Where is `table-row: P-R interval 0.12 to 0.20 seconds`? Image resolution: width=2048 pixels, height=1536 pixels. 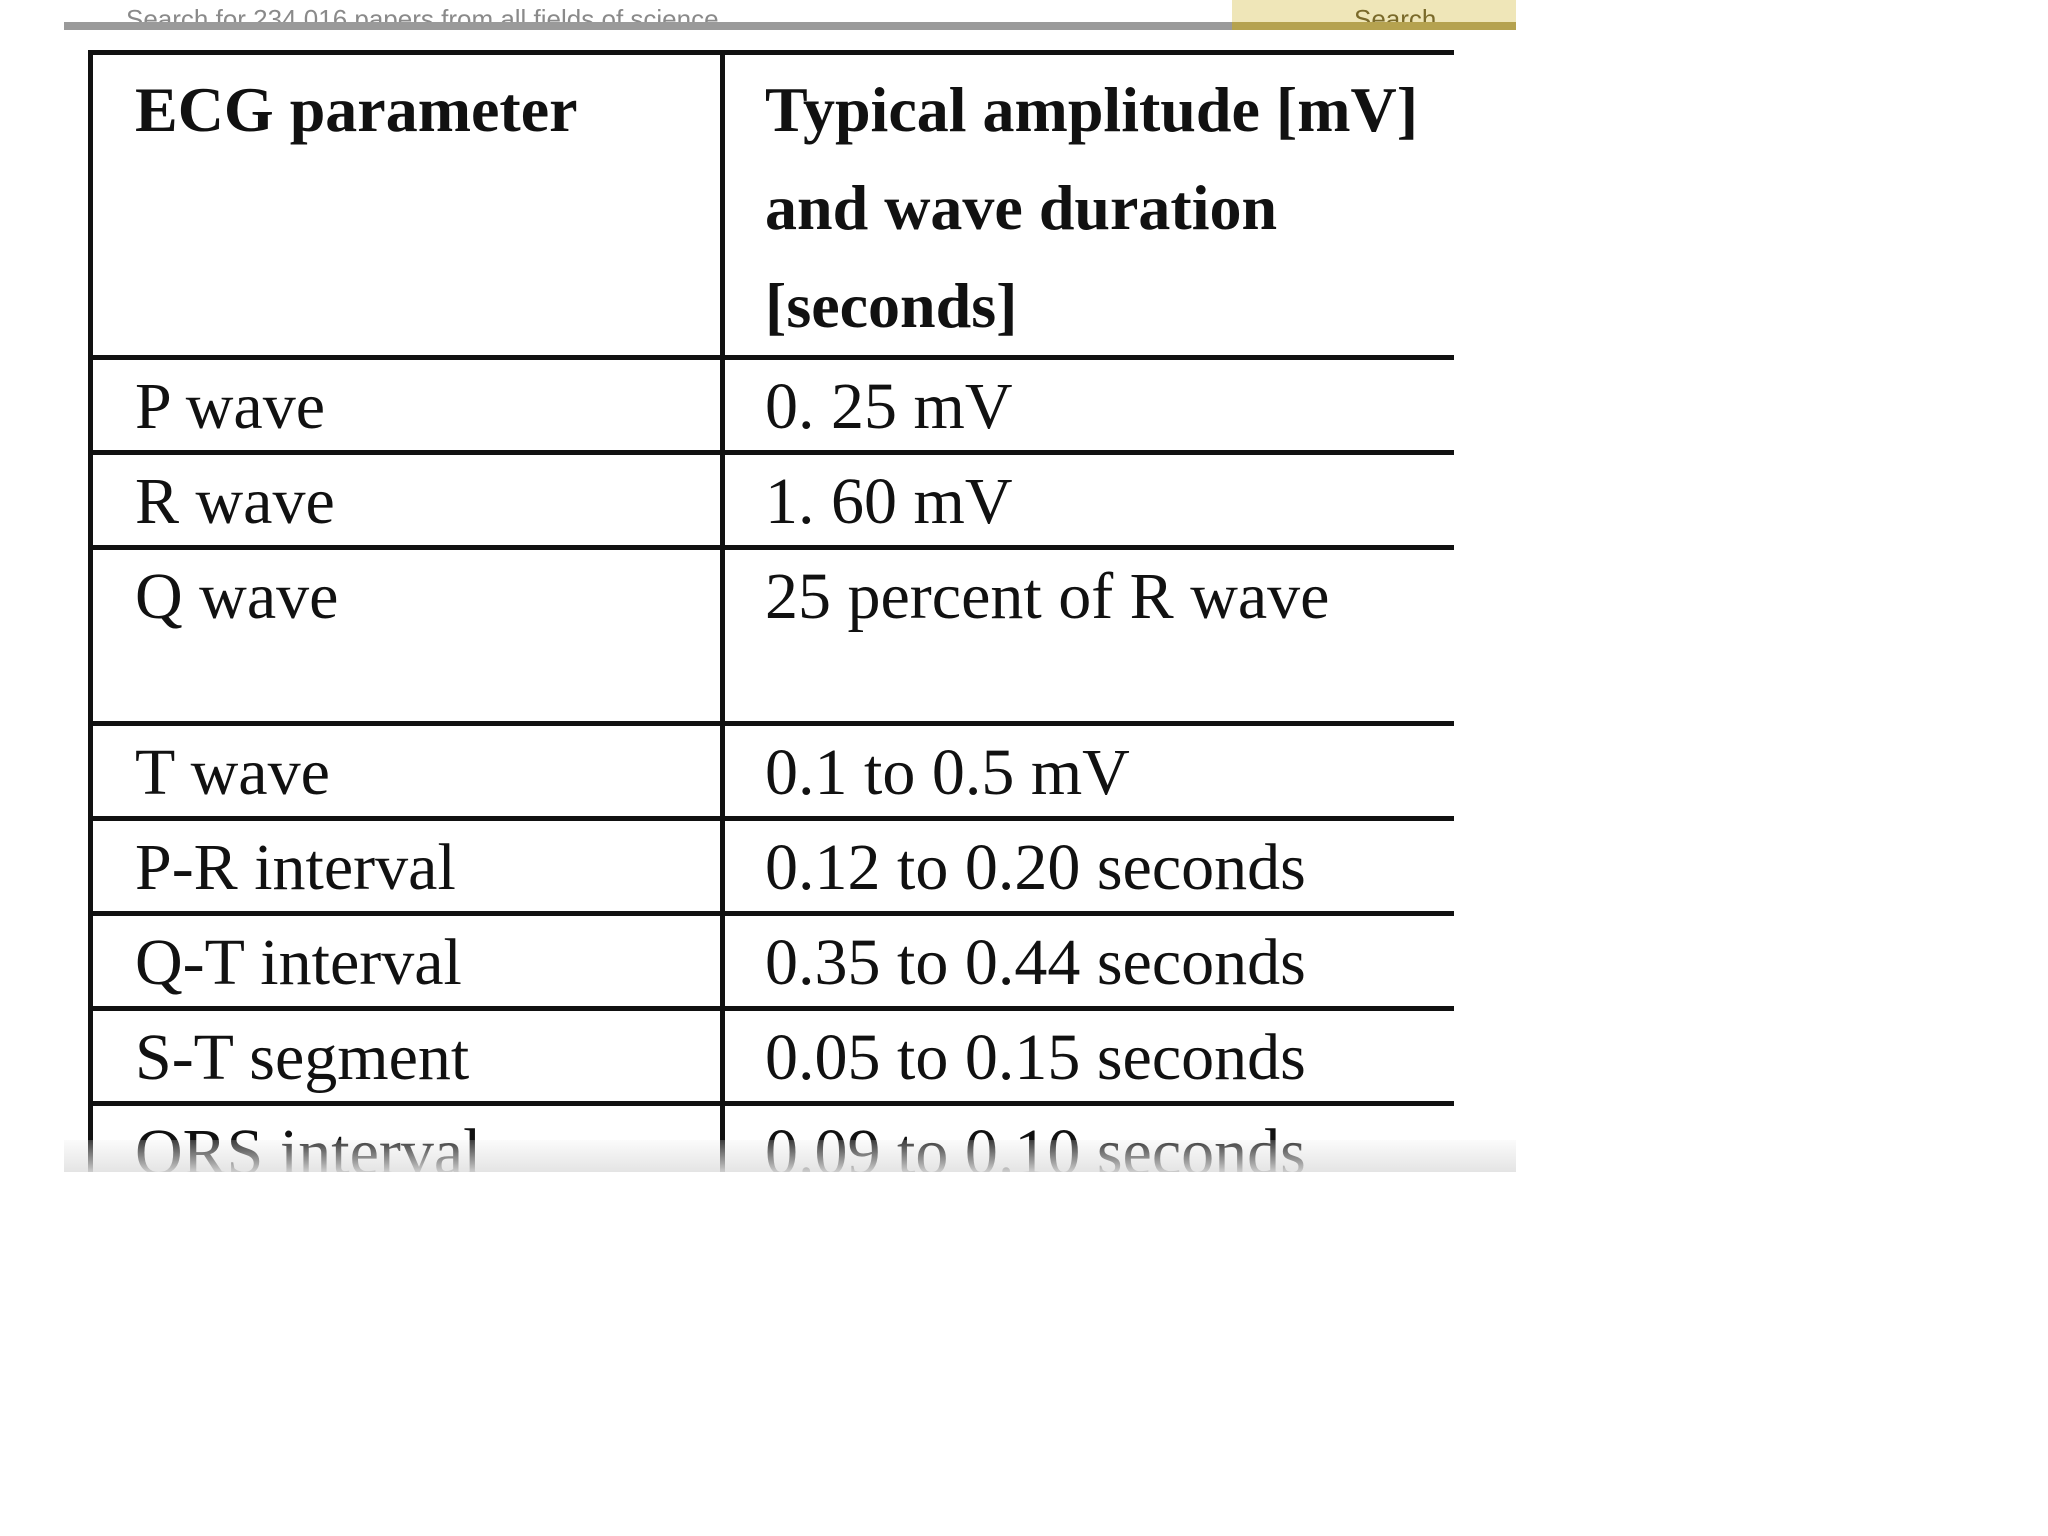
table-row: P-R interval 0.12 to 0.20 seconds is located at coordinates (771, 866).